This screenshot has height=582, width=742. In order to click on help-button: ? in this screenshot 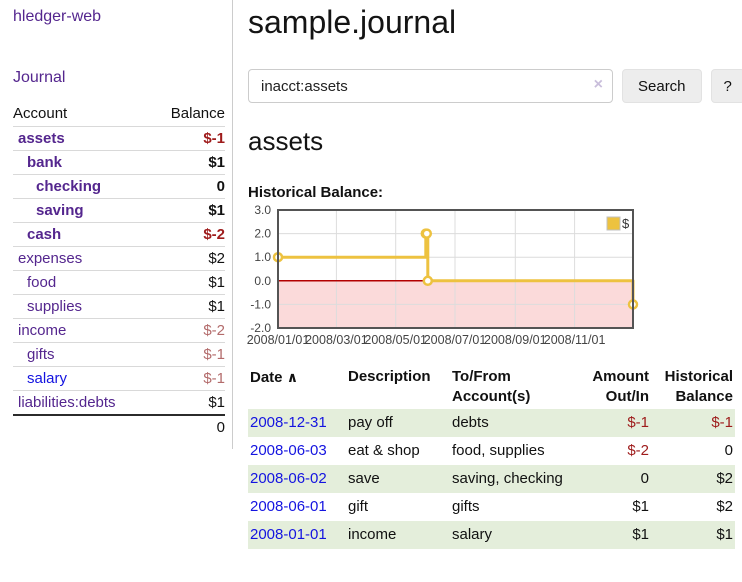, I will do `click(726, 86)`.